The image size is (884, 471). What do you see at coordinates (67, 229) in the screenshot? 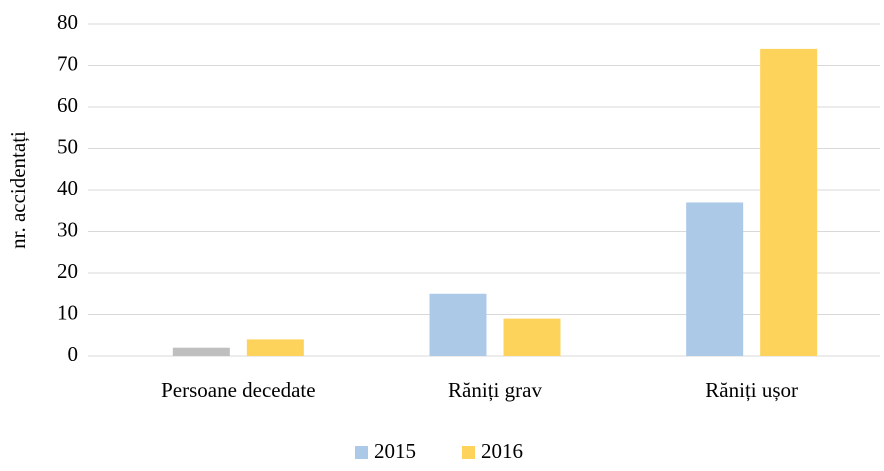
I see `y-tick-label: 30` at bounding box center [67, 229].